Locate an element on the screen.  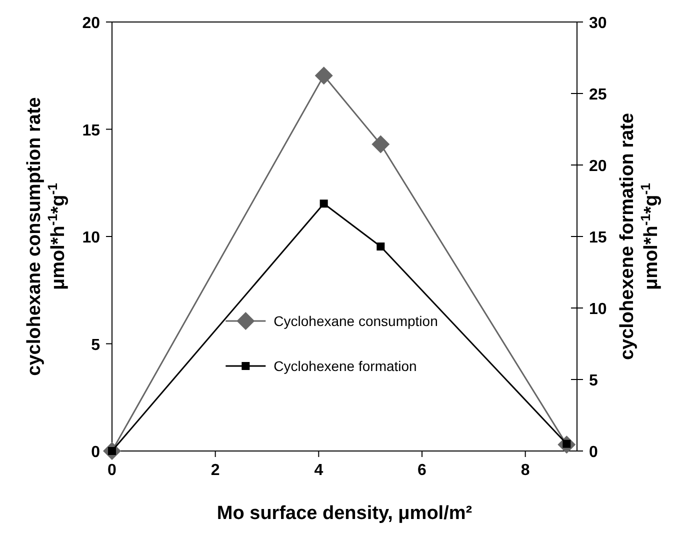
x-tick-label: 2 is located at coordinates (215, 470).